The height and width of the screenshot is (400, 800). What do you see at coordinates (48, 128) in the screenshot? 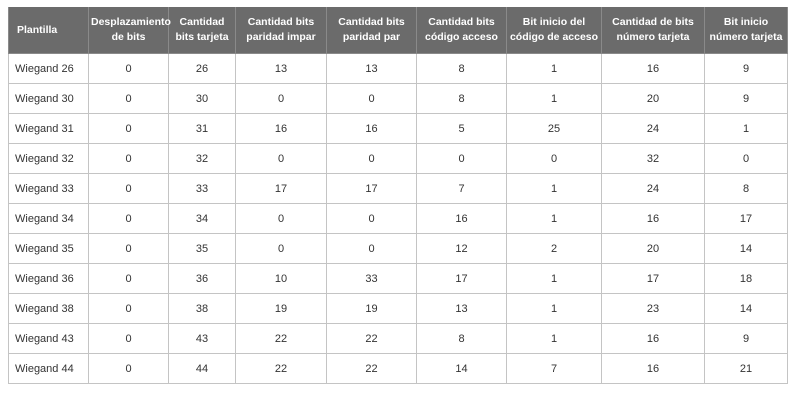
I see `template-name-cell: Wiegand 31` at bounding box center [48, 128].